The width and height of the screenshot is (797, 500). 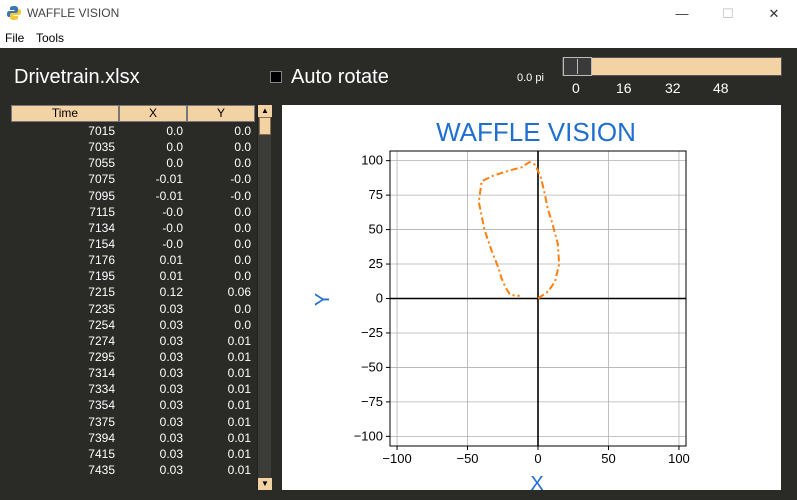 I want to click on cell-x: -0.01, so click(x=169, y=179).